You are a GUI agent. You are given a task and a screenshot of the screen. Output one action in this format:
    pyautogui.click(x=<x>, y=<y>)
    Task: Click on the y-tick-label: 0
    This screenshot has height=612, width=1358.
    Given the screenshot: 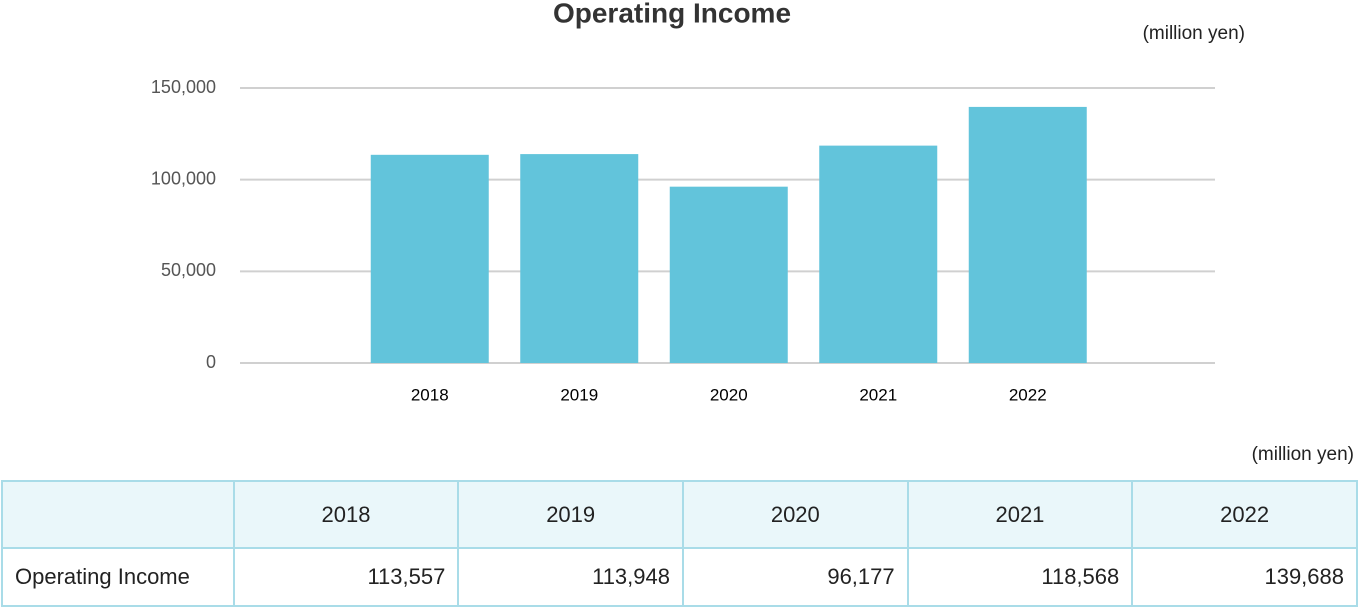 What is the action you would take?
    pyautogui.click(x=211, y=362)
    